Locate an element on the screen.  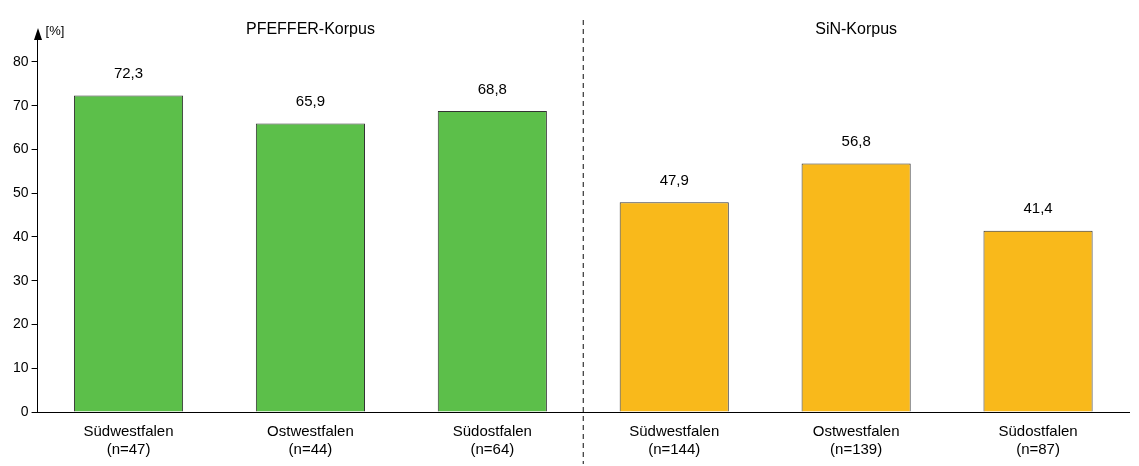
x-tick-label: Ostwestfalen (n=44) is located at coordinates (310, 440).